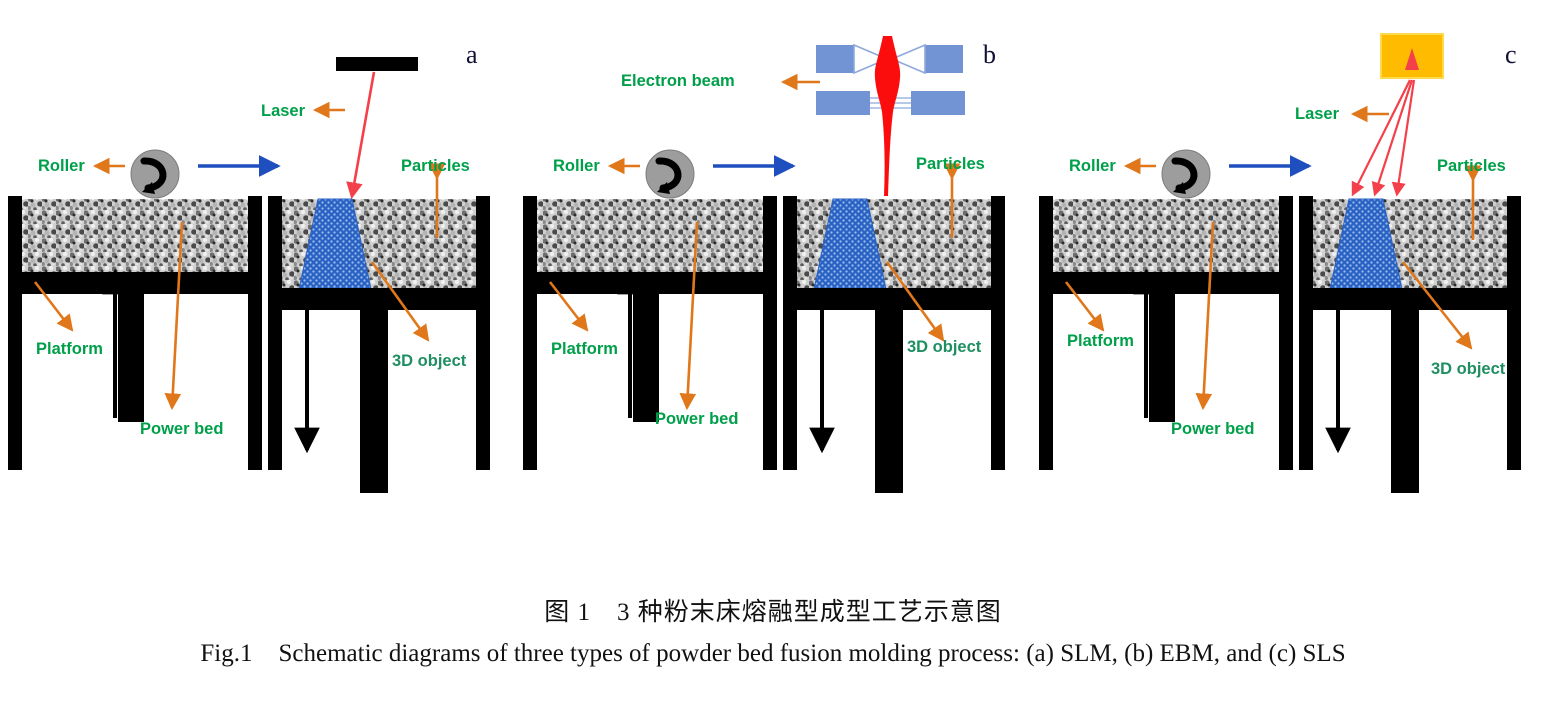  Describe the element at coordinates (871, 59) in the screenshot. I see `gun-upper-left-cone` at that location.